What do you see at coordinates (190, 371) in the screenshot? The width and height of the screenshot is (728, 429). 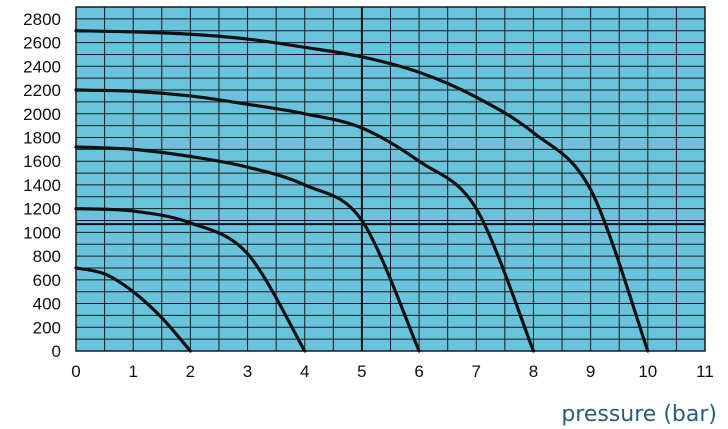 I see `x-tick-label: 2` at bounding box center [190, 371].